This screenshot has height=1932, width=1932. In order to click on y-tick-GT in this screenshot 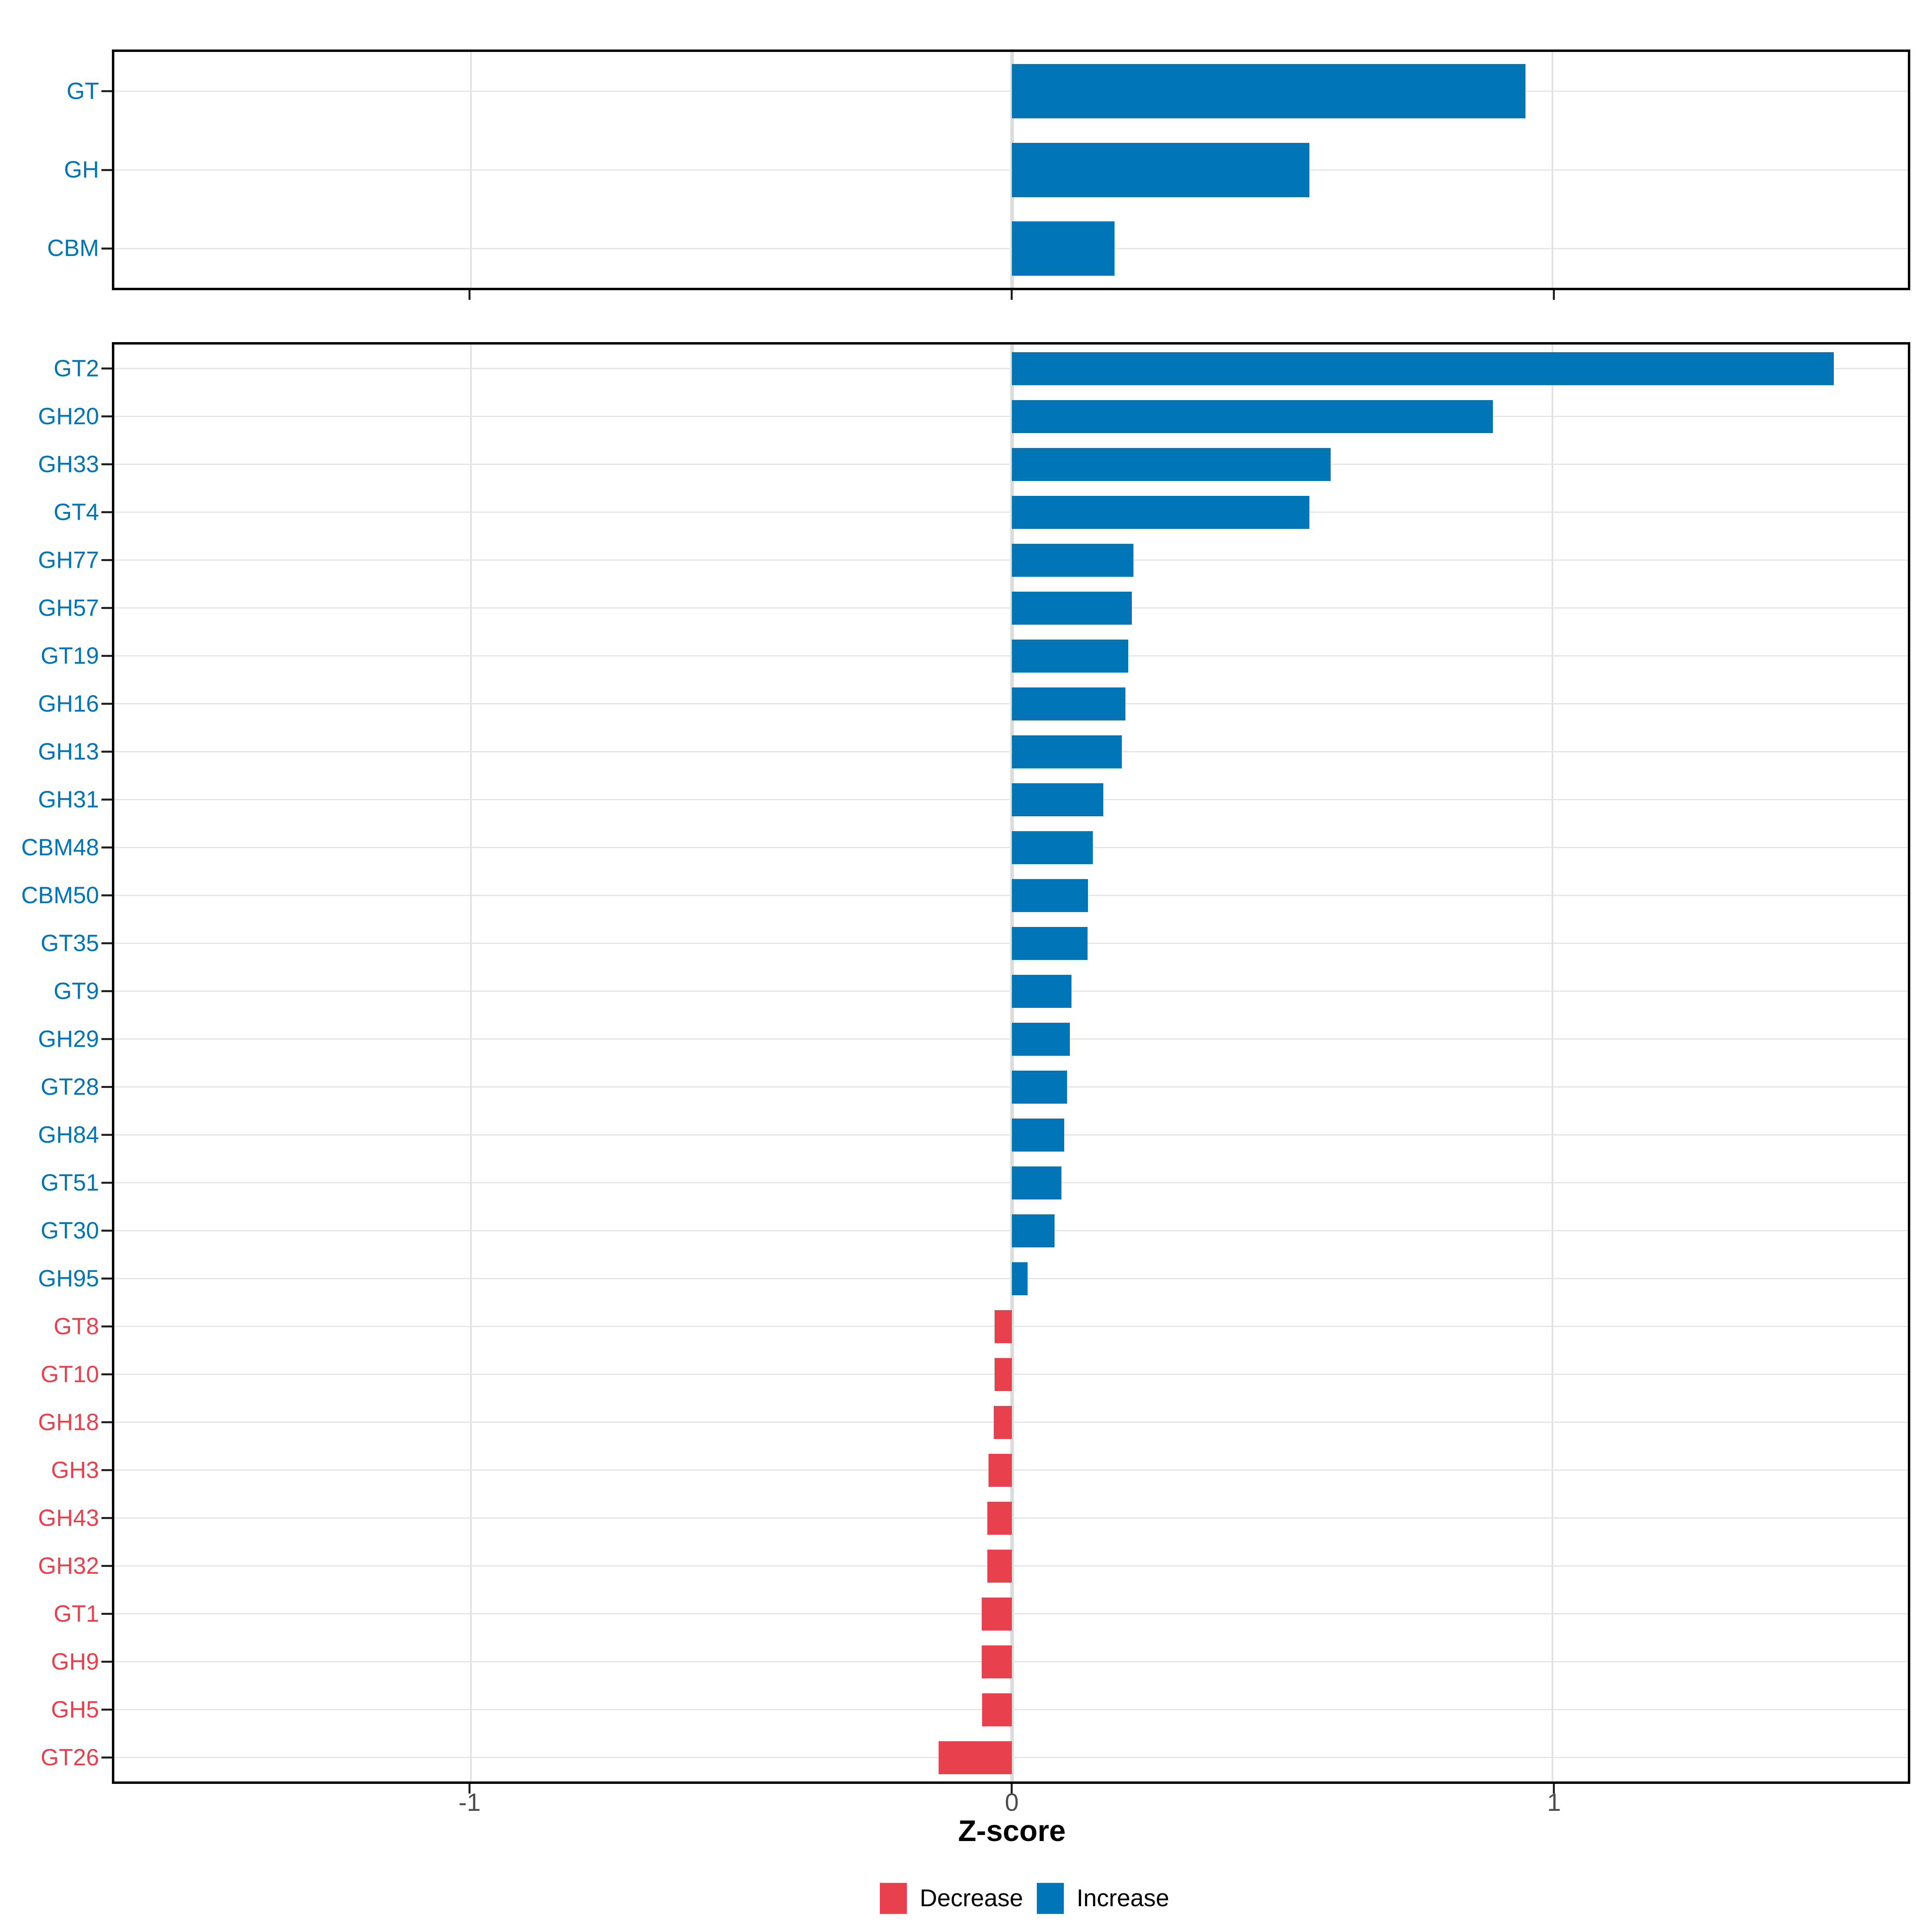, I will do `click(106, 91)`.